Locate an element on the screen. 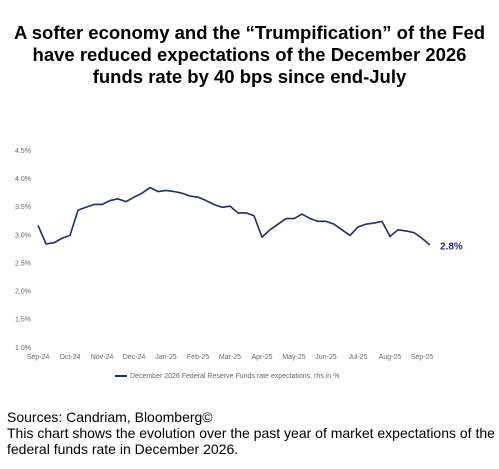  y-tick-label: 2.0% is located at coordinates (23, 292).